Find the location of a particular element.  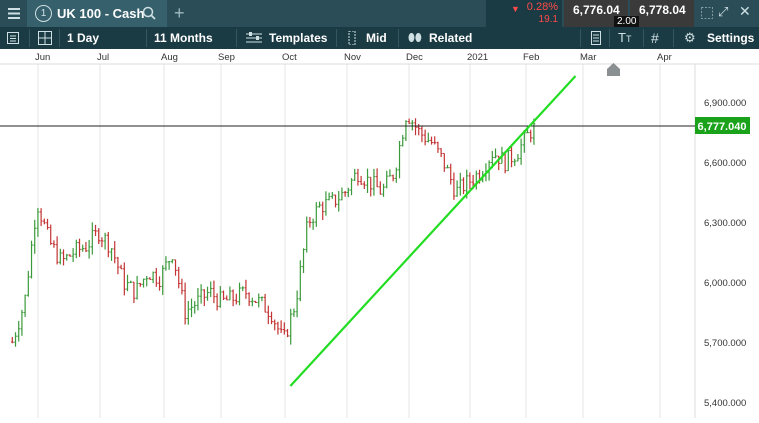

price-type-button: Mid is located at coordinates (369, 38).